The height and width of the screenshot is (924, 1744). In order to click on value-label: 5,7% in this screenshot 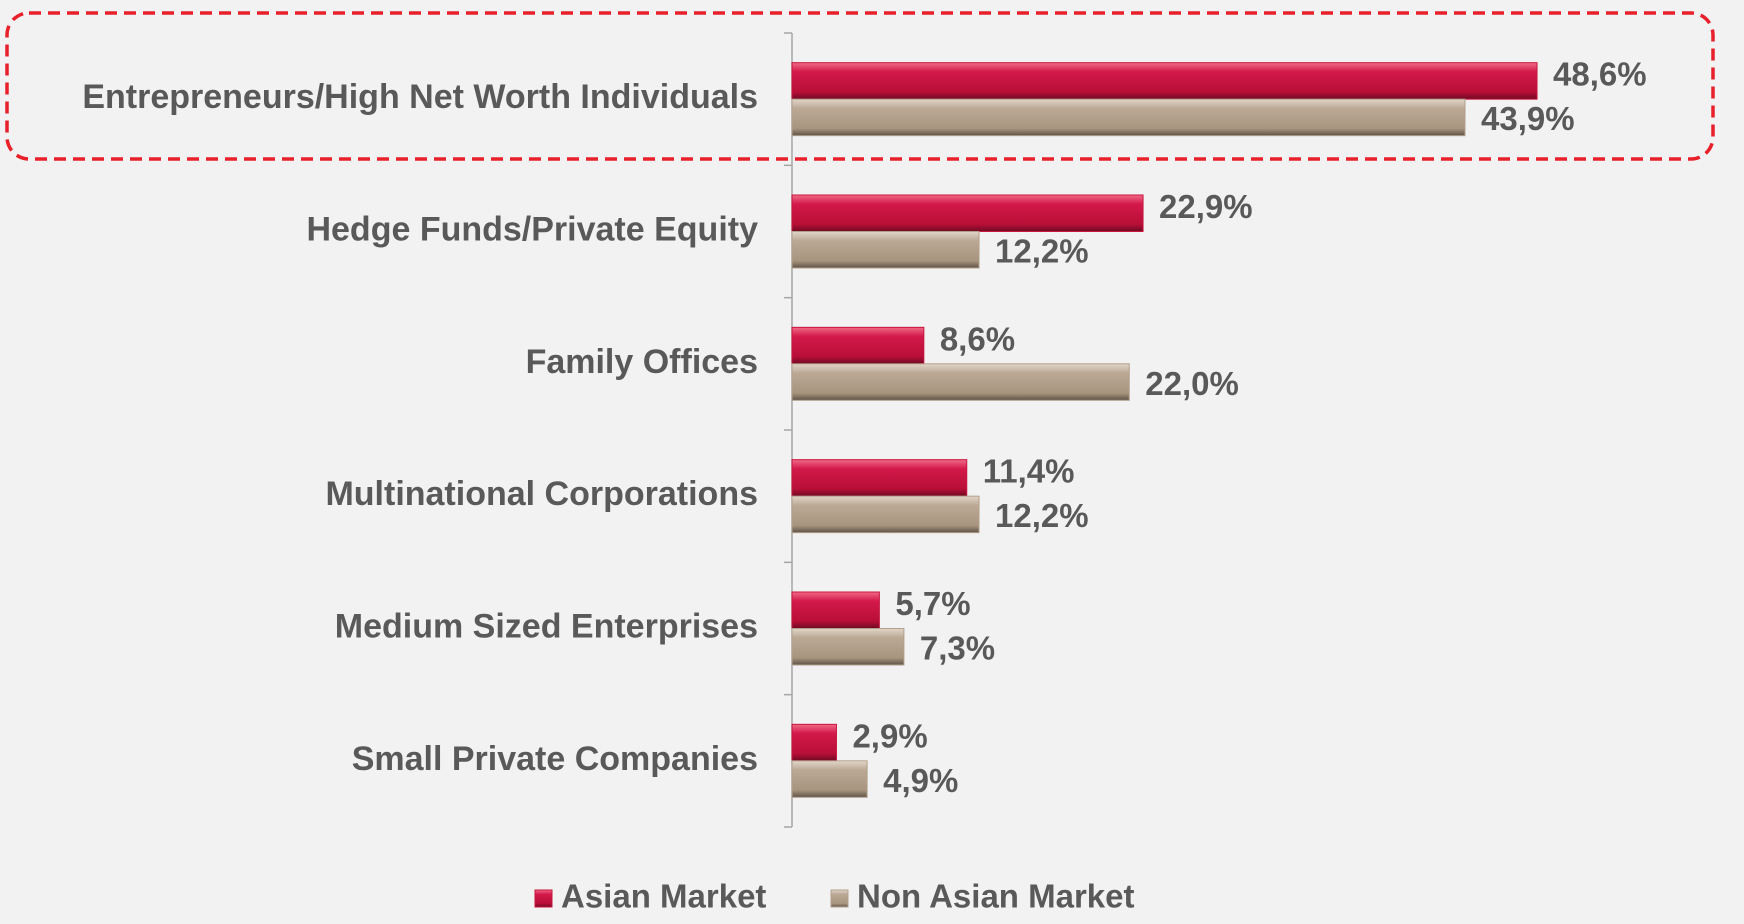, I will do `click(932, 603)`.